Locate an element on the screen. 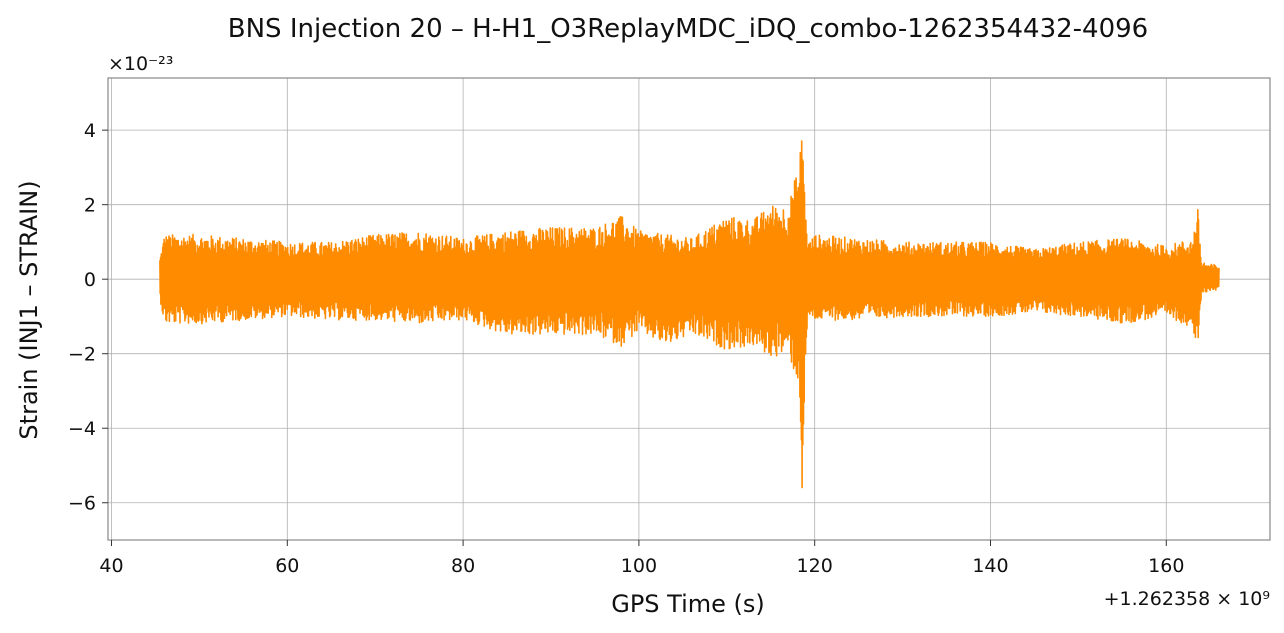 The image size is (1284, 633). x-tick-label: 140 is located at coordinates (990, 566).